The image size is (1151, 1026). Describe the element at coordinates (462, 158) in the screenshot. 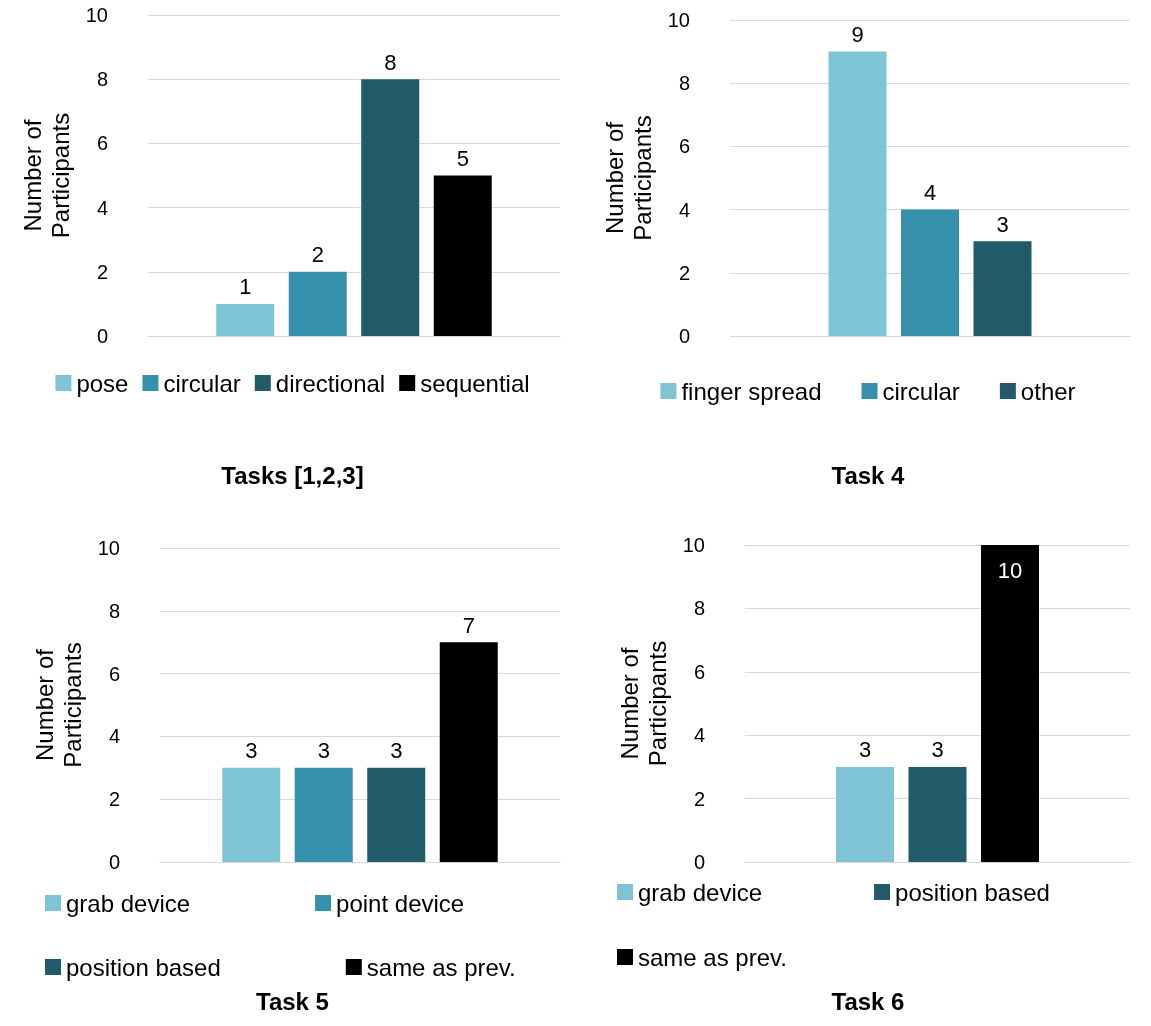

I see `data-label: 5` at that location.